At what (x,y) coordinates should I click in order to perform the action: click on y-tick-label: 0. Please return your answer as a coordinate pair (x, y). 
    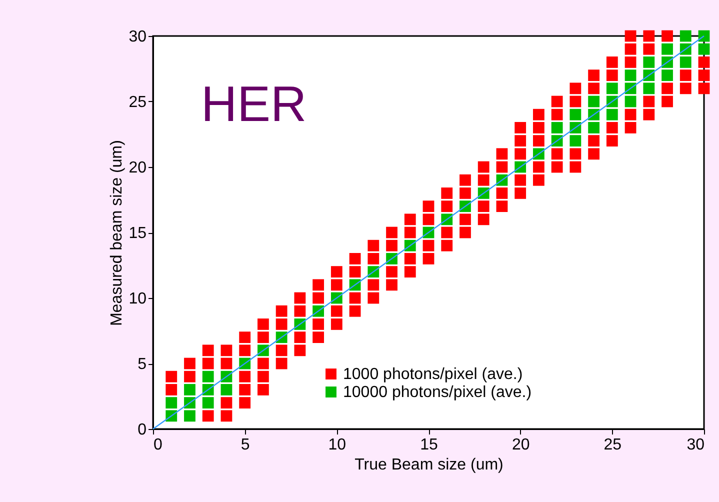
    Looking at the image, I should click on (142, 430).